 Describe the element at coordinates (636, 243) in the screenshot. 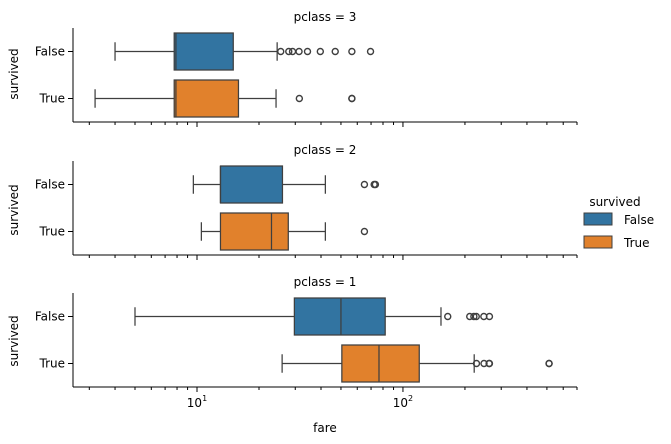

I see `legend-label-true: True` at that location.